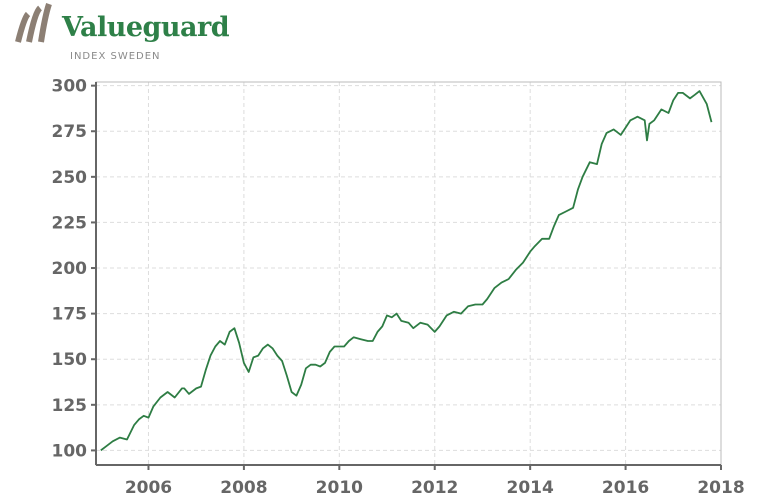 This screenshot has width=760, height=500. I want to click on y-tick-label: 100, so click(70, 451).